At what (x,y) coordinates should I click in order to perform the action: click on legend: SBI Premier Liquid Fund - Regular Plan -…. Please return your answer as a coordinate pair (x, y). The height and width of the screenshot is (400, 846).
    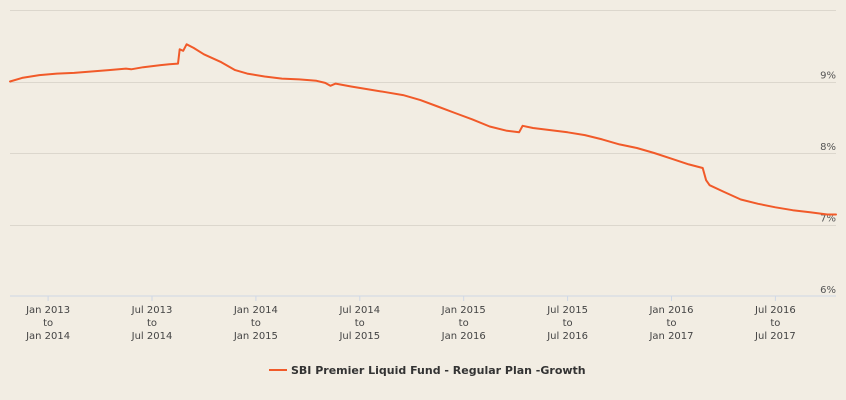
    Looking at the image, I should click on (427, 370).